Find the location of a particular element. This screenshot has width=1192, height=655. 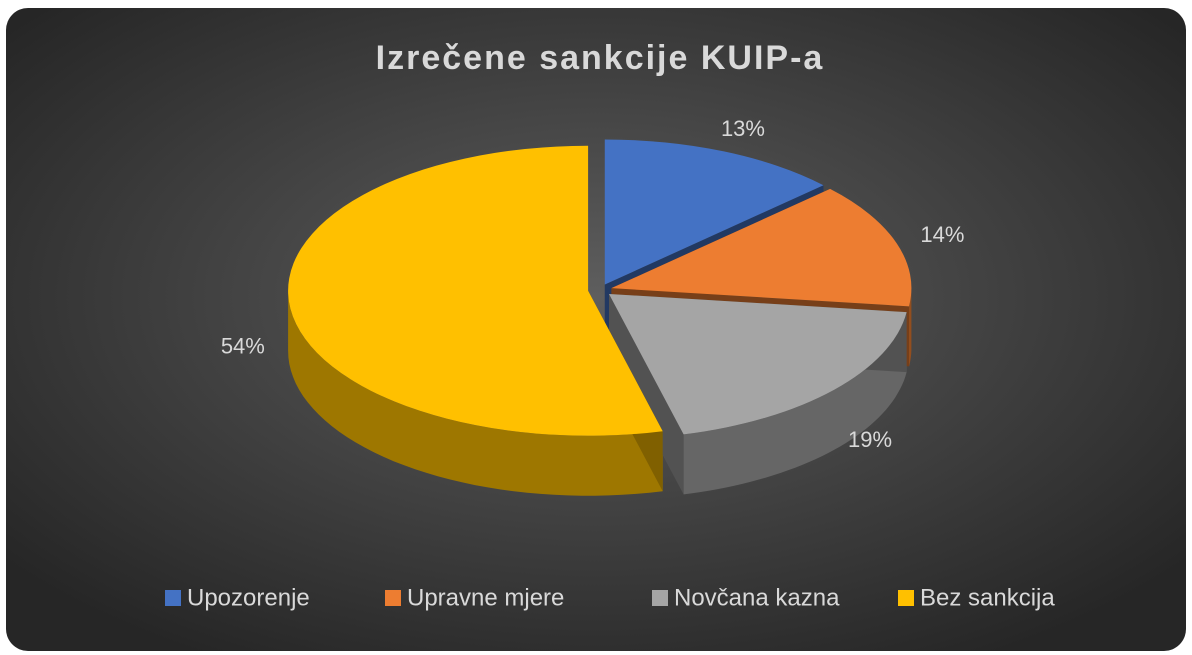

data-label: 13% is located at coordinates (743, 128).